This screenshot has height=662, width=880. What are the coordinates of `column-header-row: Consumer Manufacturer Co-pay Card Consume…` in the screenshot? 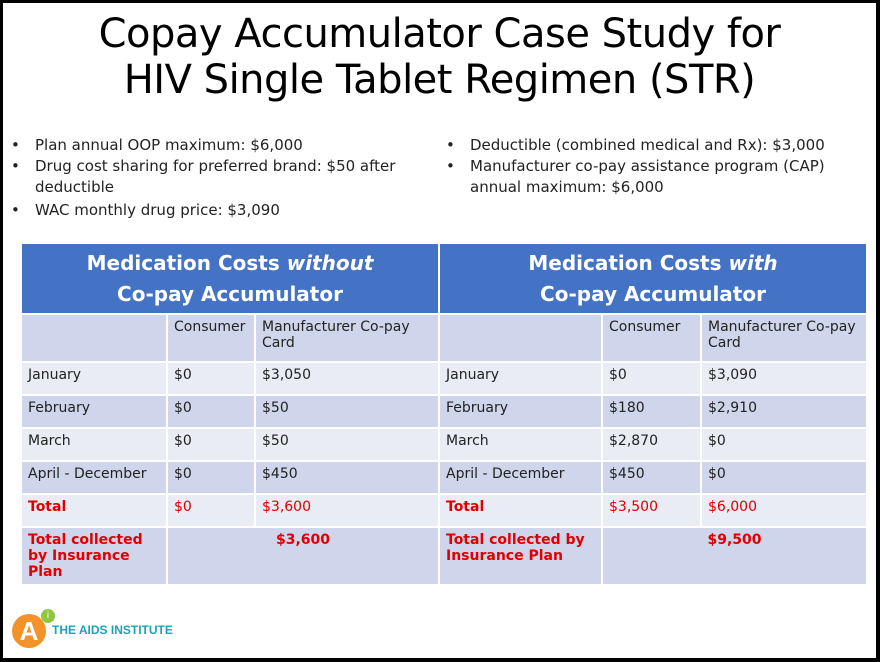 It's located at (444, 338).